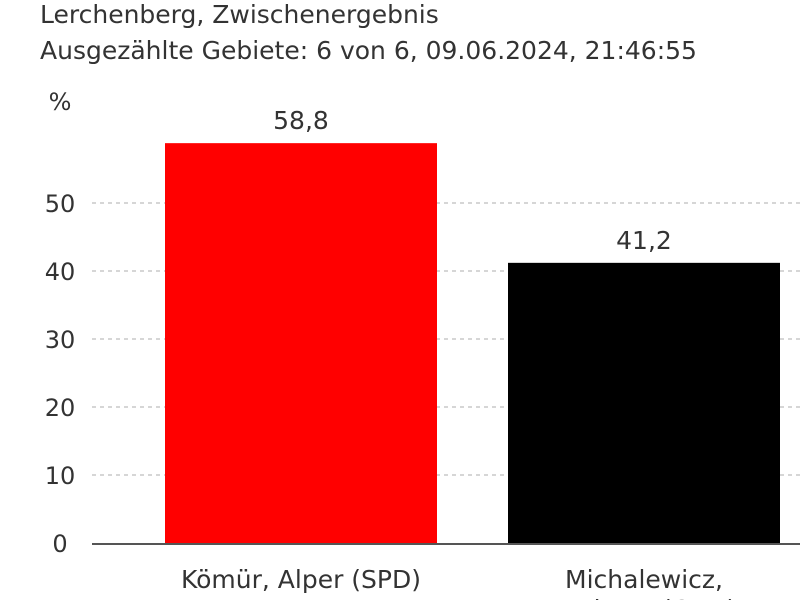 The height and width of the screenshot is (600, 800). What do you see at coordinates (301, 579) in the screenshot?
I see `x-category-label: Kömür, Alper (SPD)` at bounding box center [301, 579].